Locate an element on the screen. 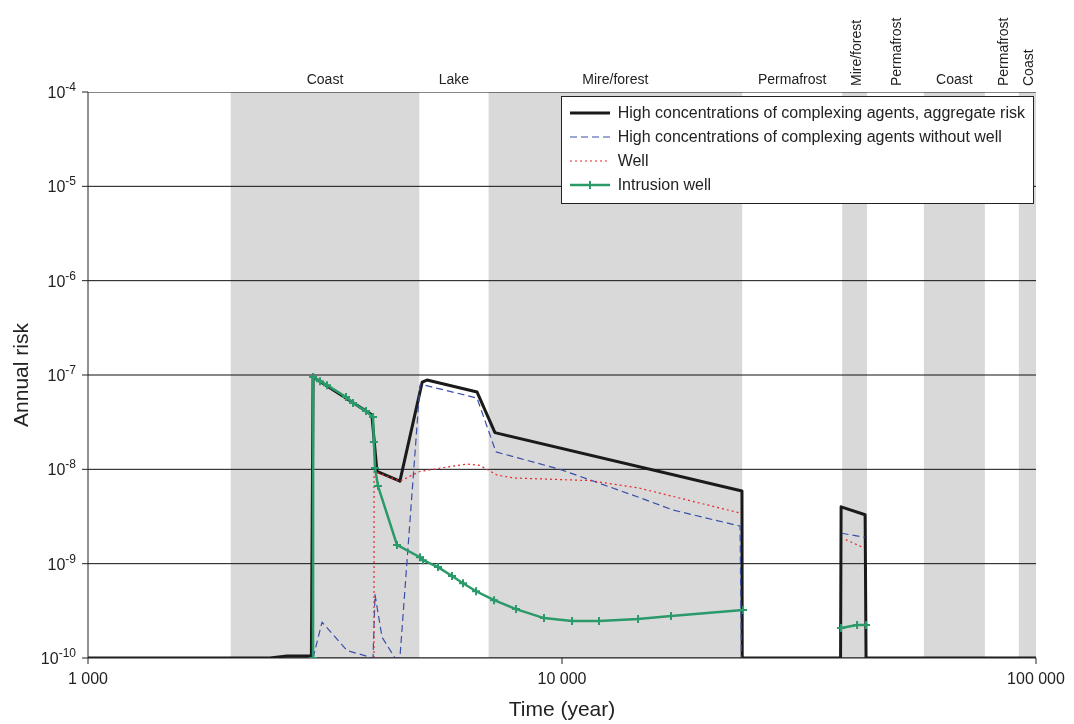  y-axis-title: Annual risk is located at coordinates (20, 374).